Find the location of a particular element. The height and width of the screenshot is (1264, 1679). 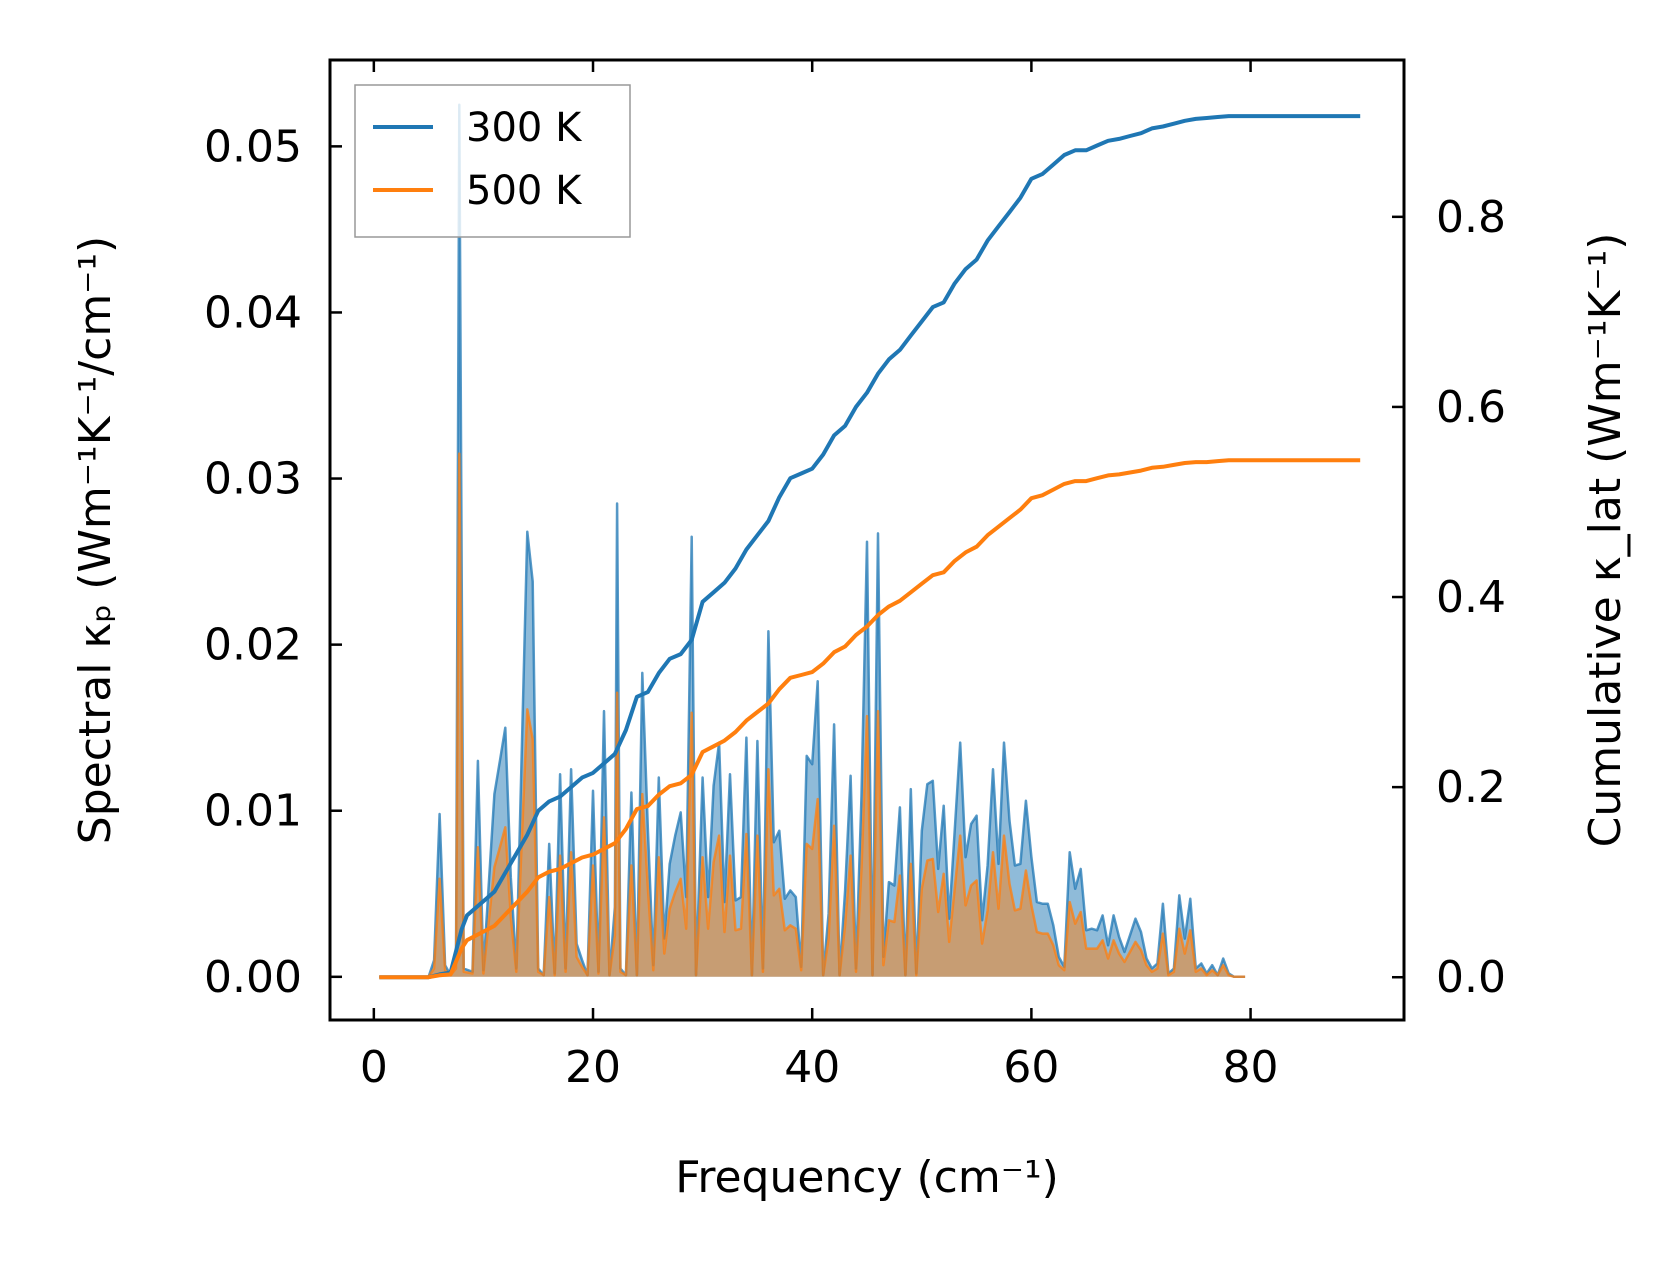

y-left-tick-label: 0.00 is located at coordinates (253, 977).